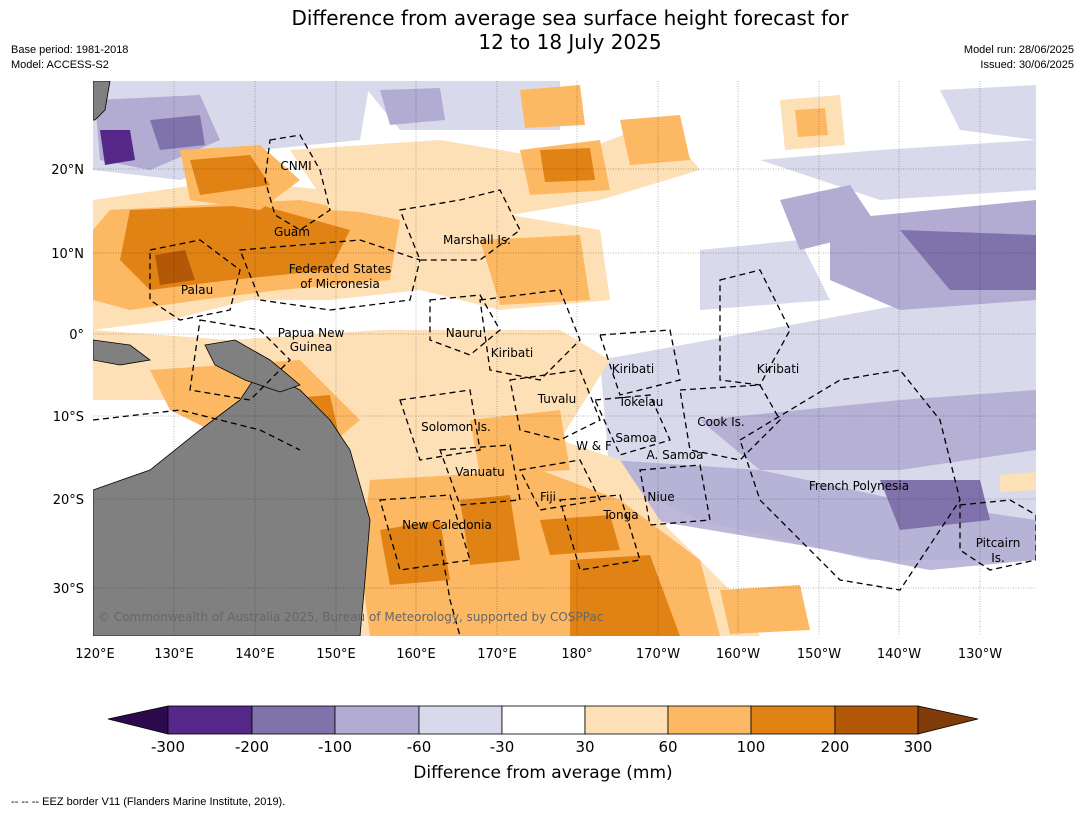  Describe the element at coordinates (68, 500) in the screenshot. I see `lat-tick: 20°S` at that location.